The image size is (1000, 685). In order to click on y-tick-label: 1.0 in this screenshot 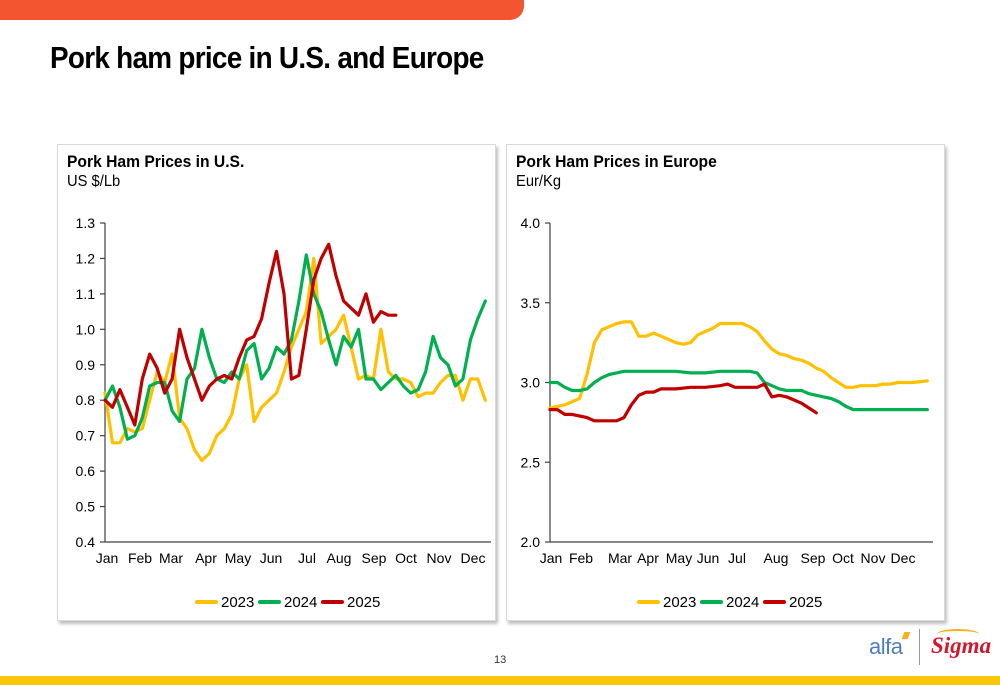, I will do `click(86, 329)`.